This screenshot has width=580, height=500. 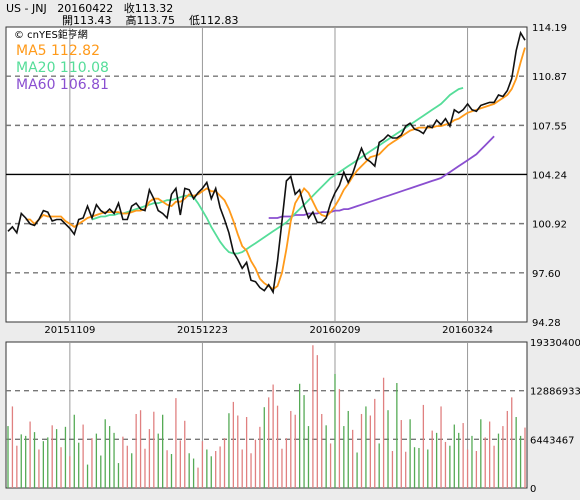 What do you see at coordinates (67, 20) in the screenshot?
I see `open-caption: 開` at bounding box center [67, 20].